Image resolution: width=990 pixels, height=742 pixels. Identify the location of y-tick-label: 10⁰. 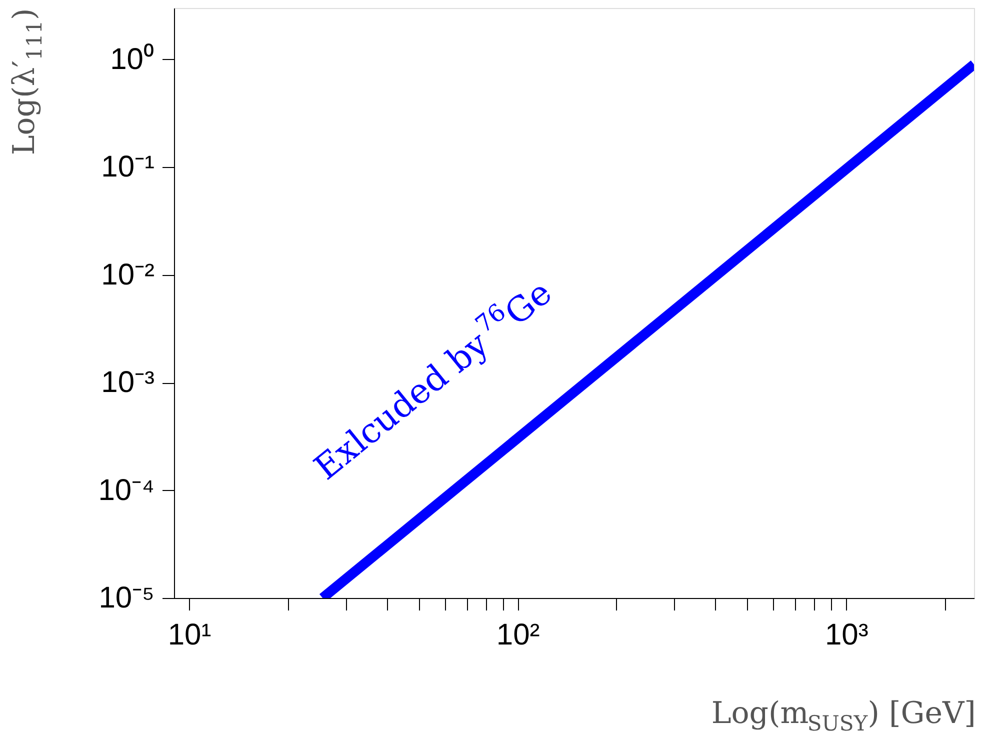
(132, 59).